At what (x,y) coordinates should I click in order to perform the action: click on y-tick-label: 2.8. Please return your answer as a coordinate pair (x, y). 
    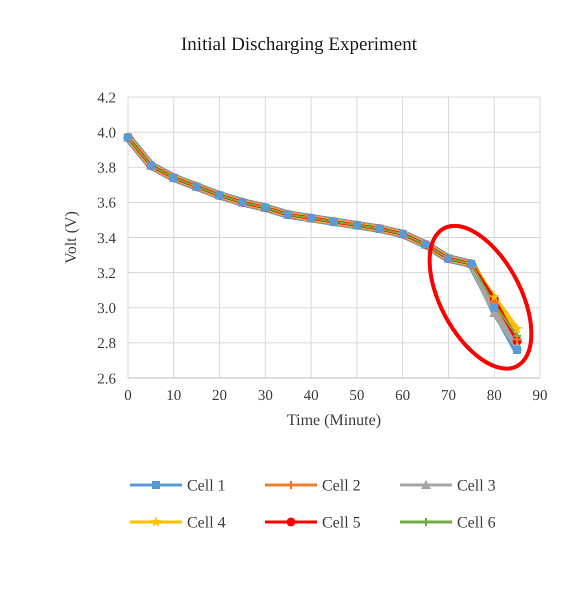
    Looking at the image, I should click on (106, 344).